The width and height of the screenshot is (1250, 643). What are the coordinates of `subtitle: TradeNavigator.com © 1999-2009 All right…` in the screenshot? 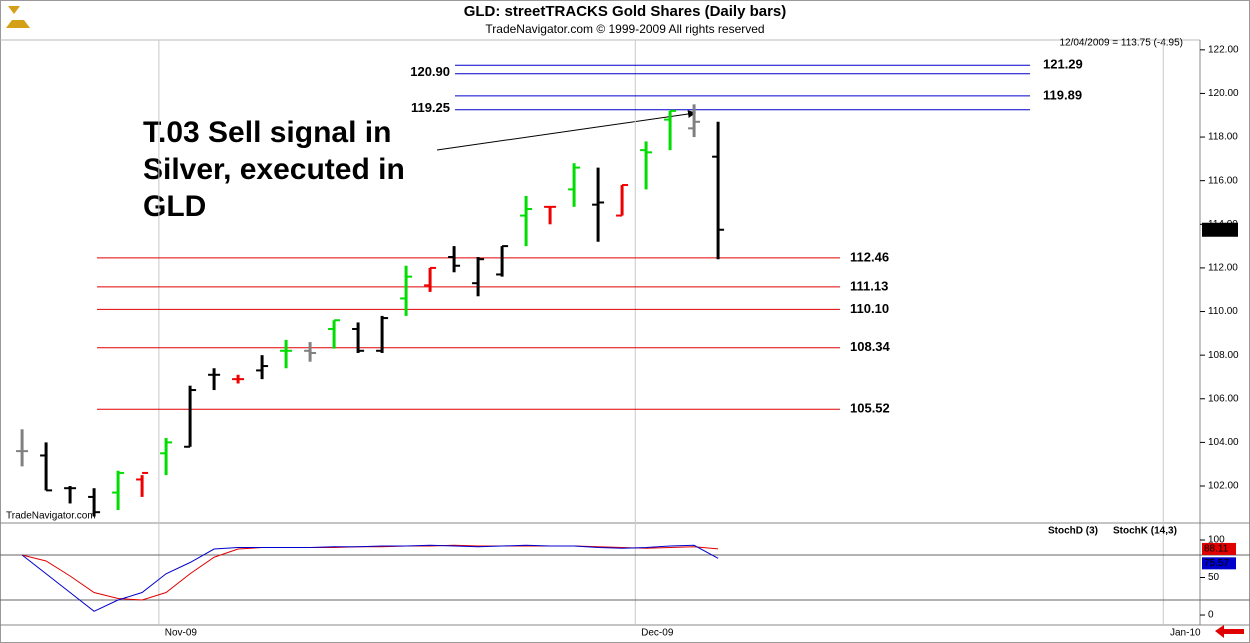 It's located at (624, 29).